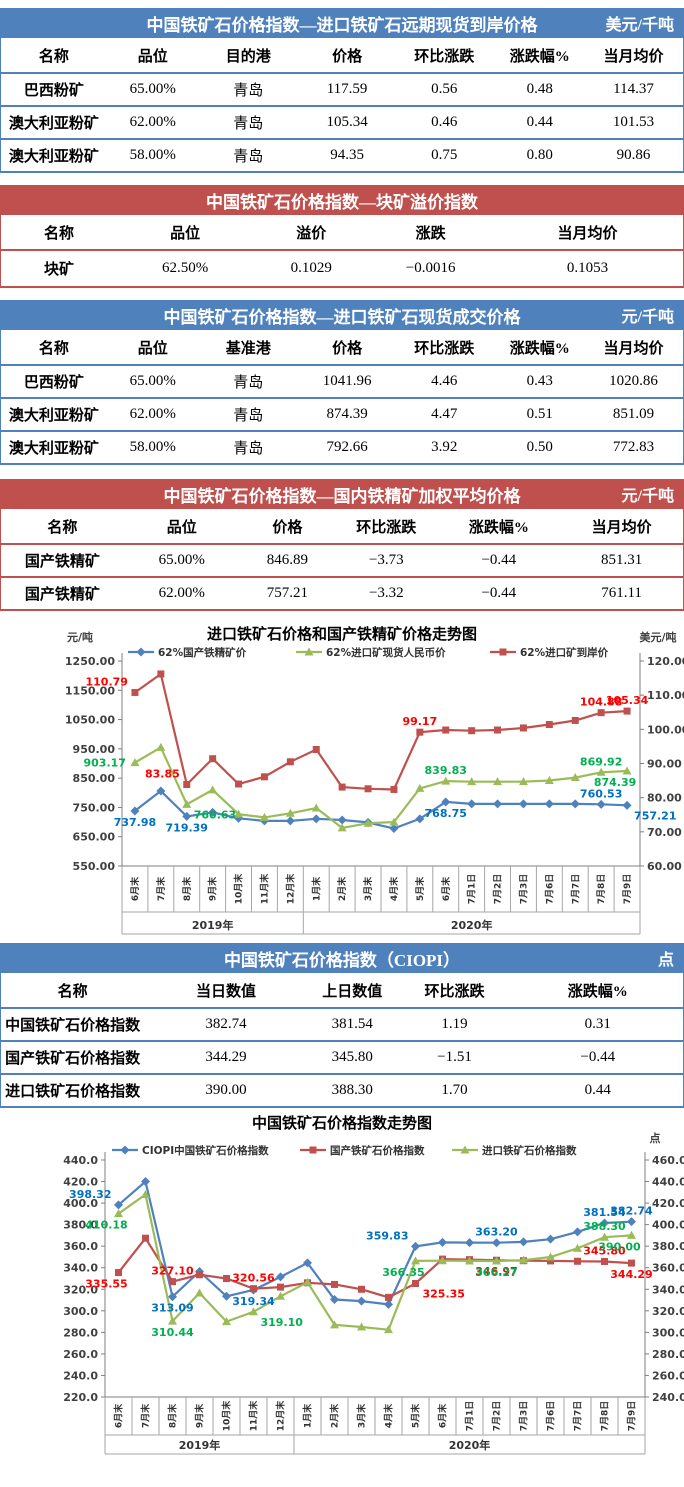 The height and width of the screenshot is (1487, 684). What do you see at coordinates (633, 447) in the screenshot?
I see `cell: 772.83` at bounding box center [633, 447].